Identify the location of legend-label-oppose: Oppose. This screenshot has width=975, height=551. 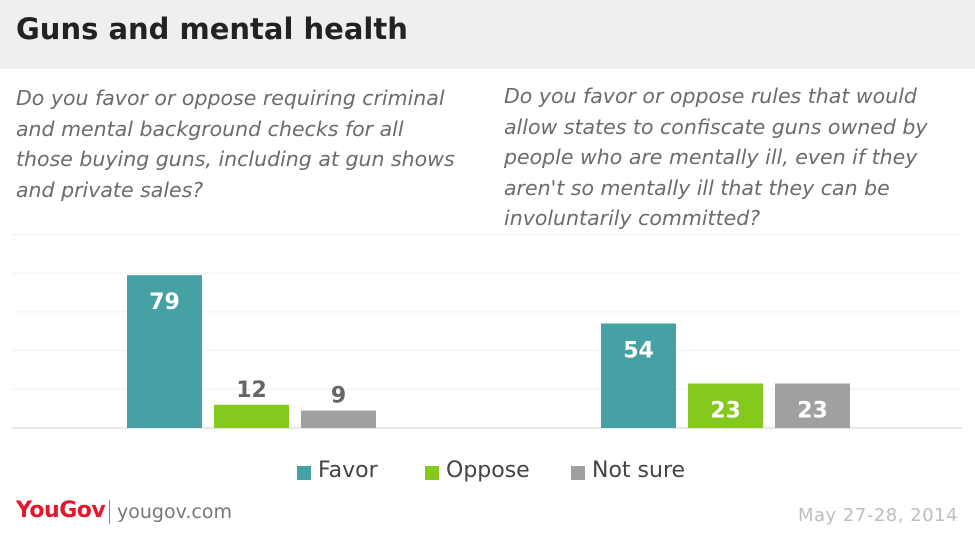
(488, 470).